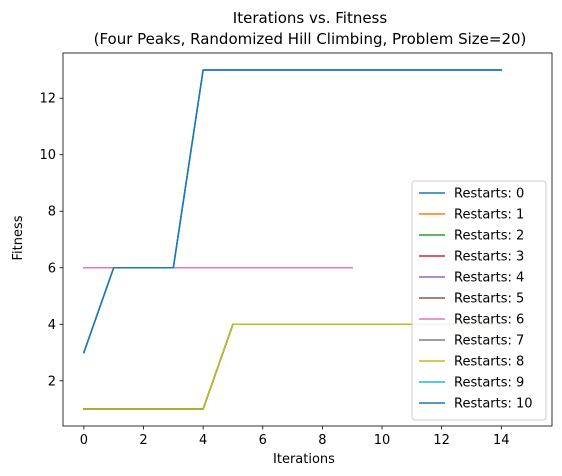  I want to click on legend-box, so click(479, 300).